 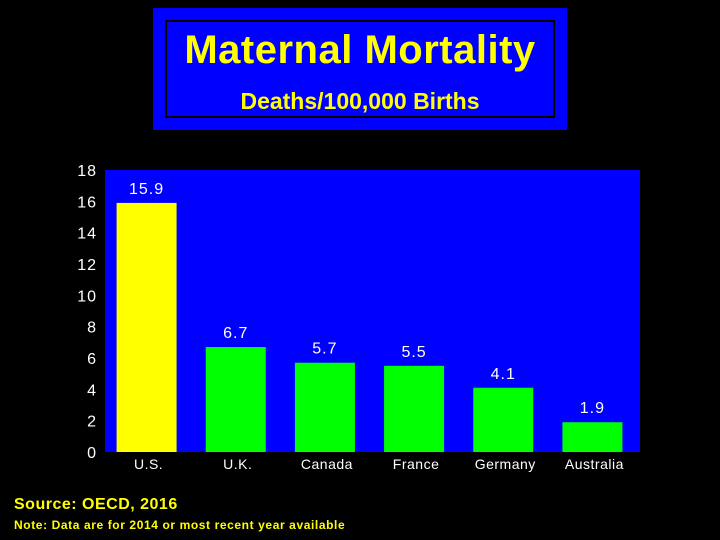 I want to click on x-tick-label: U.S., so click(x=148, y=464).